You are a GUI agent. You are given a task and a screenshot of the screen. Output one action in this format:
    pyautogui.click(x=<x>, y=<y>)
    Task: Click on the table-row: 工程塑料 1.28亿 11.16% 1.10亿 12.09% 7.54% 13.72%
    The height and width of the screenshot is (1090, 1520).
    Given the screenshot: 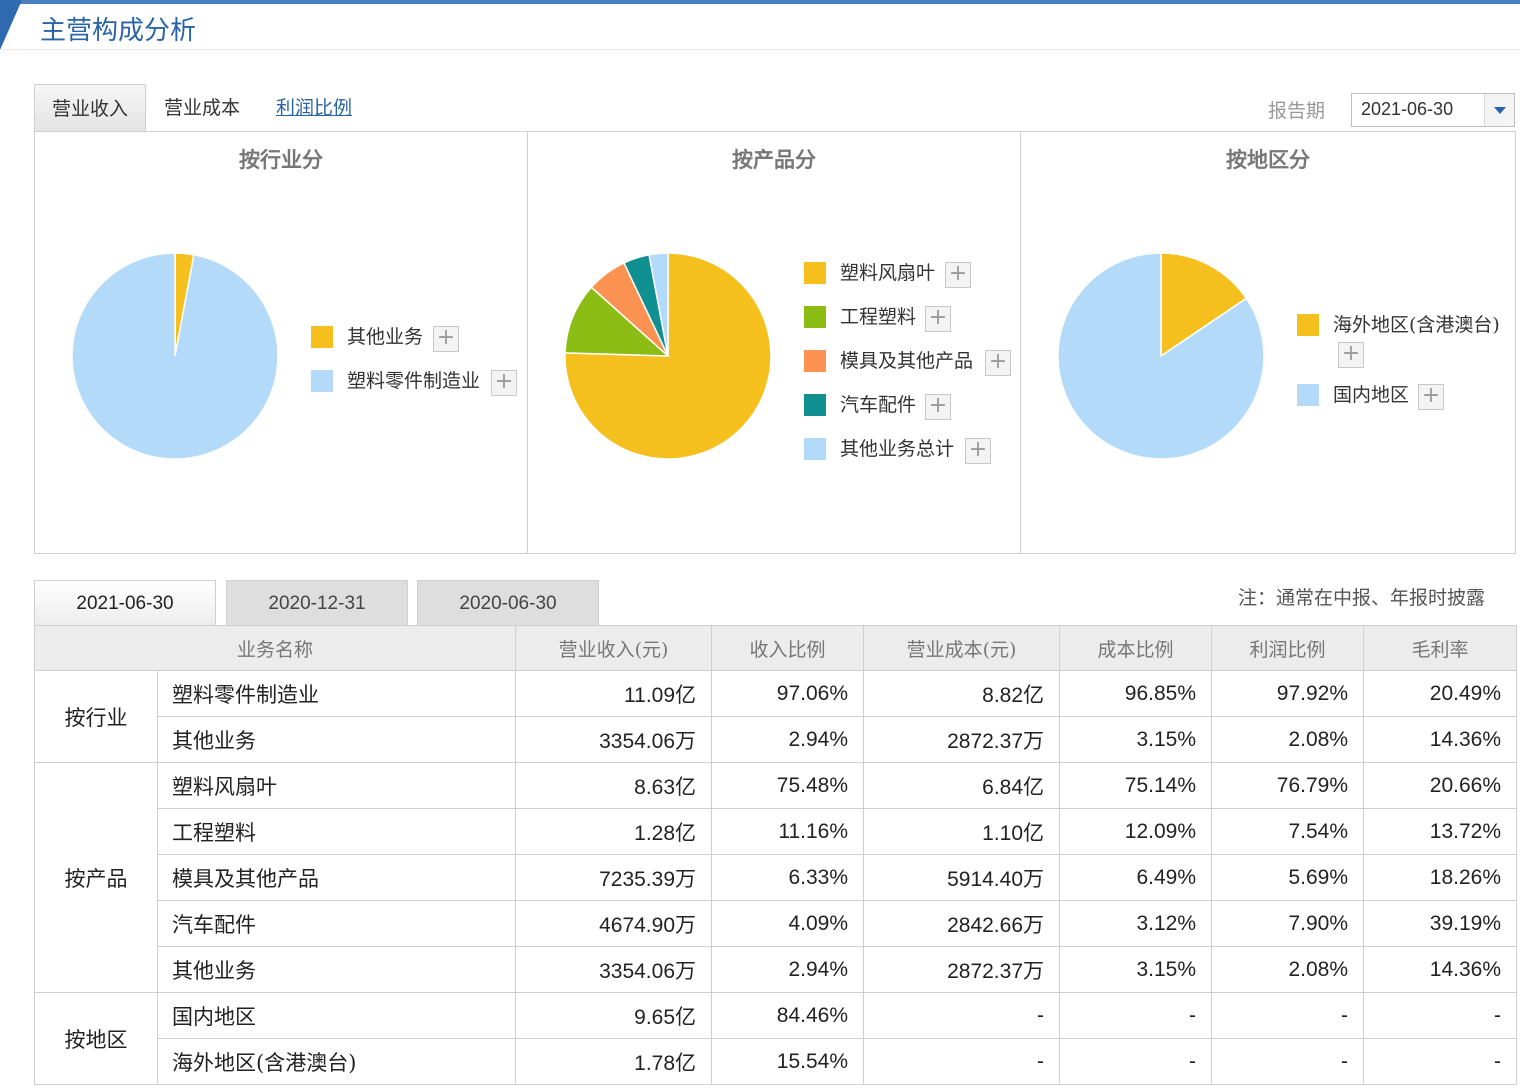 What is the action you would take?
    pyautogui.click(x=776, y=831)
    